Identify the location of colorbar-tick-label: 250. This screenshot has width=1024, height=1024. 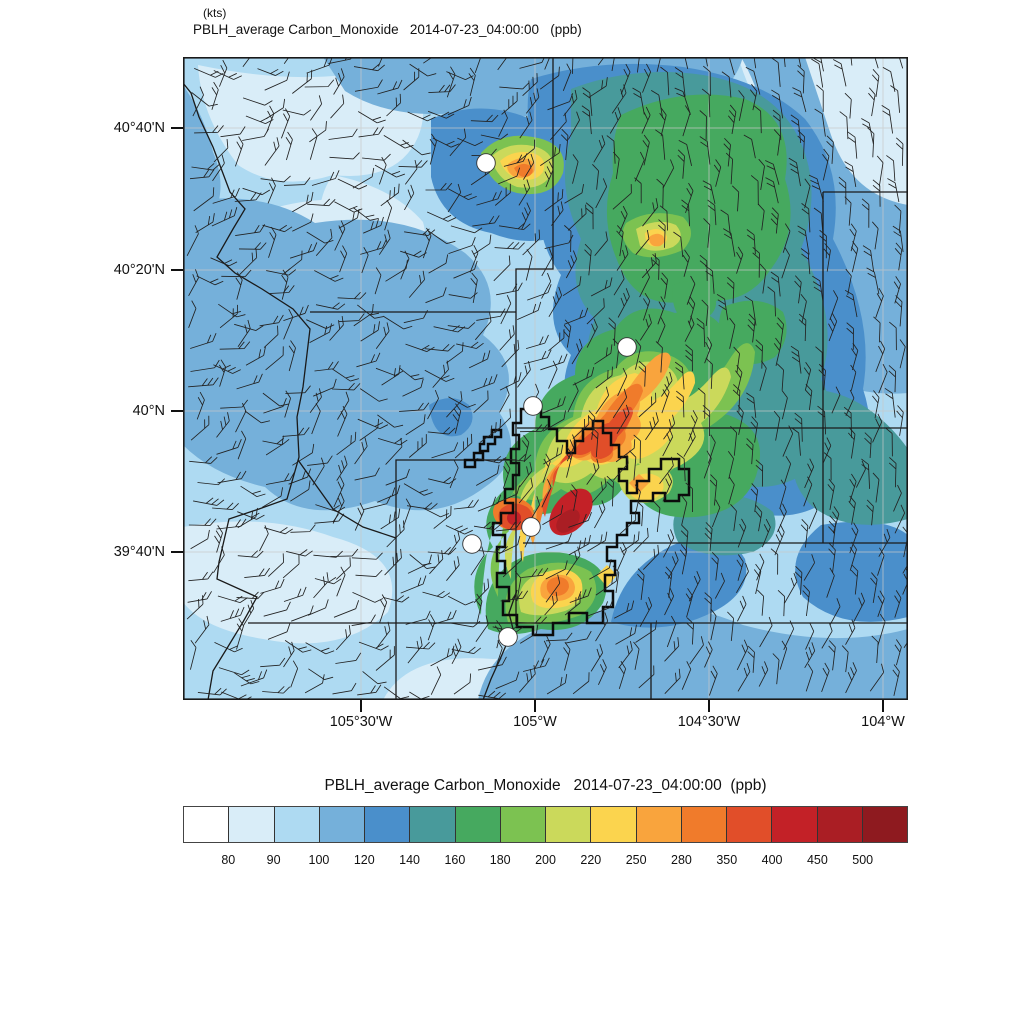
(636, 860).